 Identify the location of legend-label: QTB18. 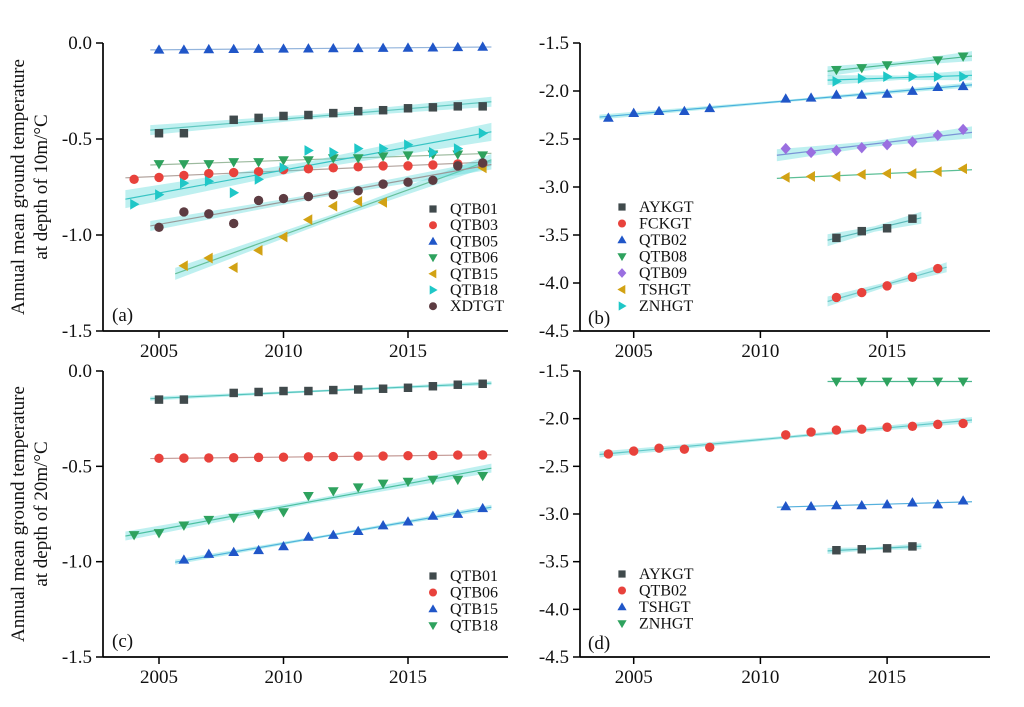
(474, 290).